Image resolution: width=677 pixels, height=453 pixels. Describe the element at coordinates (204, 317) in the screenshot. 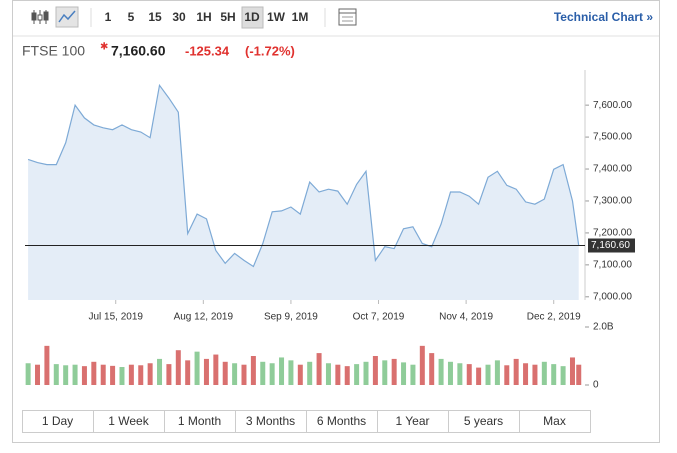

I see `x-tick-label: Aug 12, 2019` at that location.